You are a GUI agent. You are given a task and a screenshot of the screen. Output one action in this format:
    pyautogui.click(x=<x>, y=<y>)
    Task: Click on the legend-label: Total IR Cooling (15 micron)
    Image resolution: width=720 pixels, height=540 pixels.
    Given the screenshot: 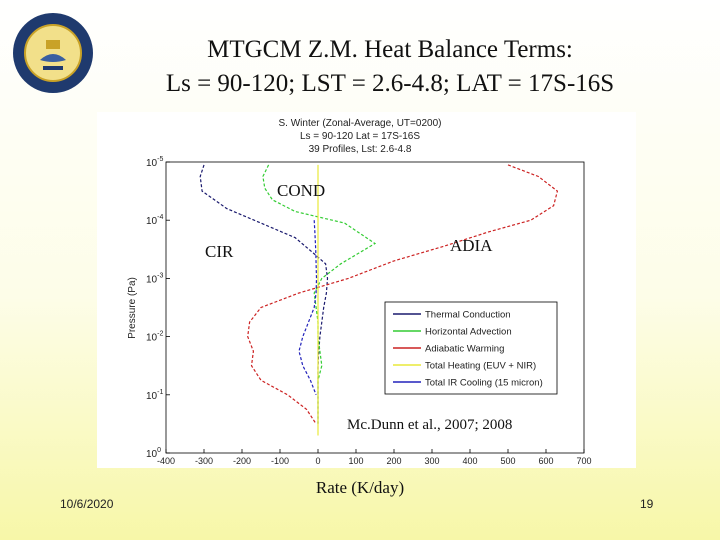 What is the action you would take?
    pyautogui.click(x=484, y=383)
    